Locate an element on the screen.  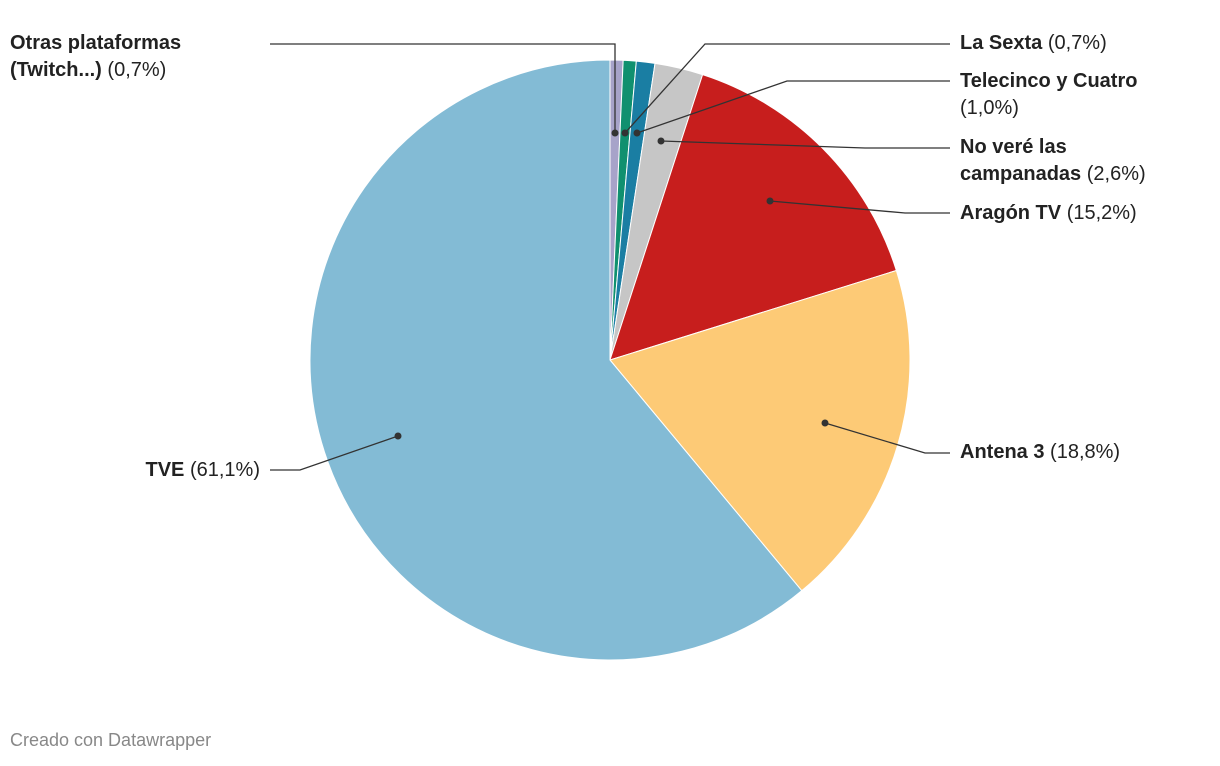
slice-label: Aragón TV (15,2%) is located at coordinates (1080, 213).